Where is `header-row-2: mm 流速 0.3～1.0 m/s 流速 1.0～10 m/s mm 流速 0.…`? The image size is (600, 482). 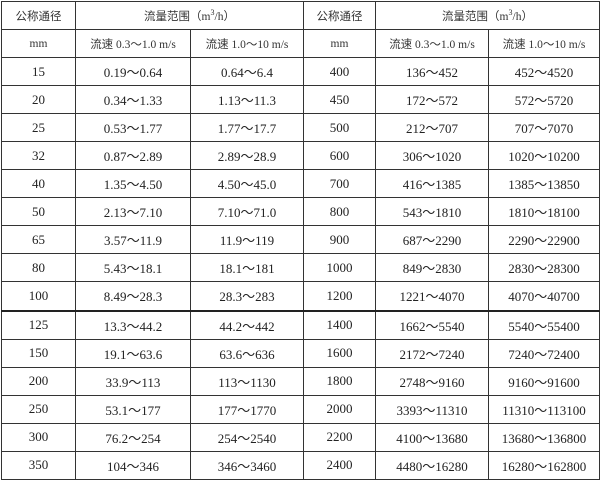
header-row-2: mm 流速 0.3～1.0 m/s 流速 1.0～10 m/s mm 流速 0.… is located at coordinates (300, 44).